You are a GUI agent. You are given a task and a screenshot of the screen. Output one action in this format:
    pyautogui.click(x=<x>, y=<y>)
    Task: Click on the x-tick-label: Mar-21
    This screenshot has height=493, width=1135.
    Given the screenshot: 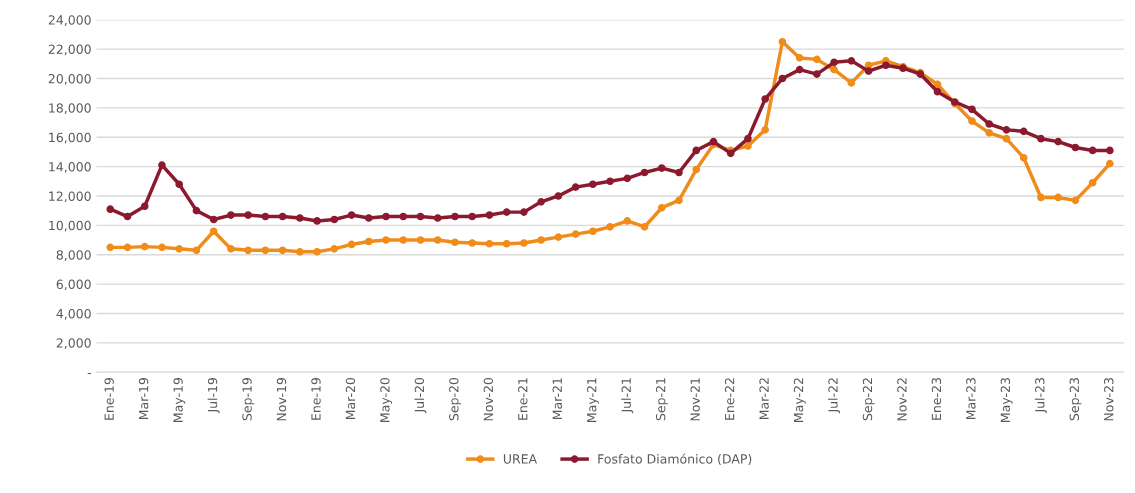 What is the action you would take?
    pyautogui.click(x=557, y=399)
    